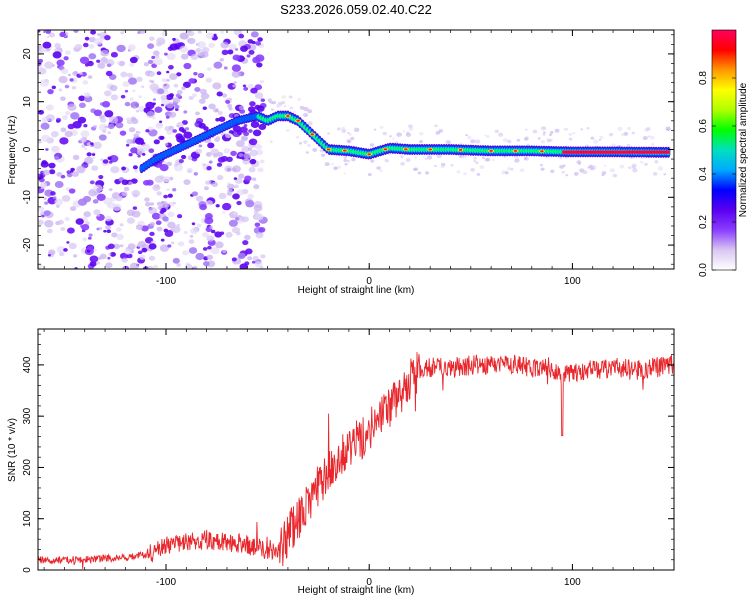 Image resolution: width=750 pixels, height=600 pixels. I want to click on colorbar-tick-label: 0.2, so click(703, 222).